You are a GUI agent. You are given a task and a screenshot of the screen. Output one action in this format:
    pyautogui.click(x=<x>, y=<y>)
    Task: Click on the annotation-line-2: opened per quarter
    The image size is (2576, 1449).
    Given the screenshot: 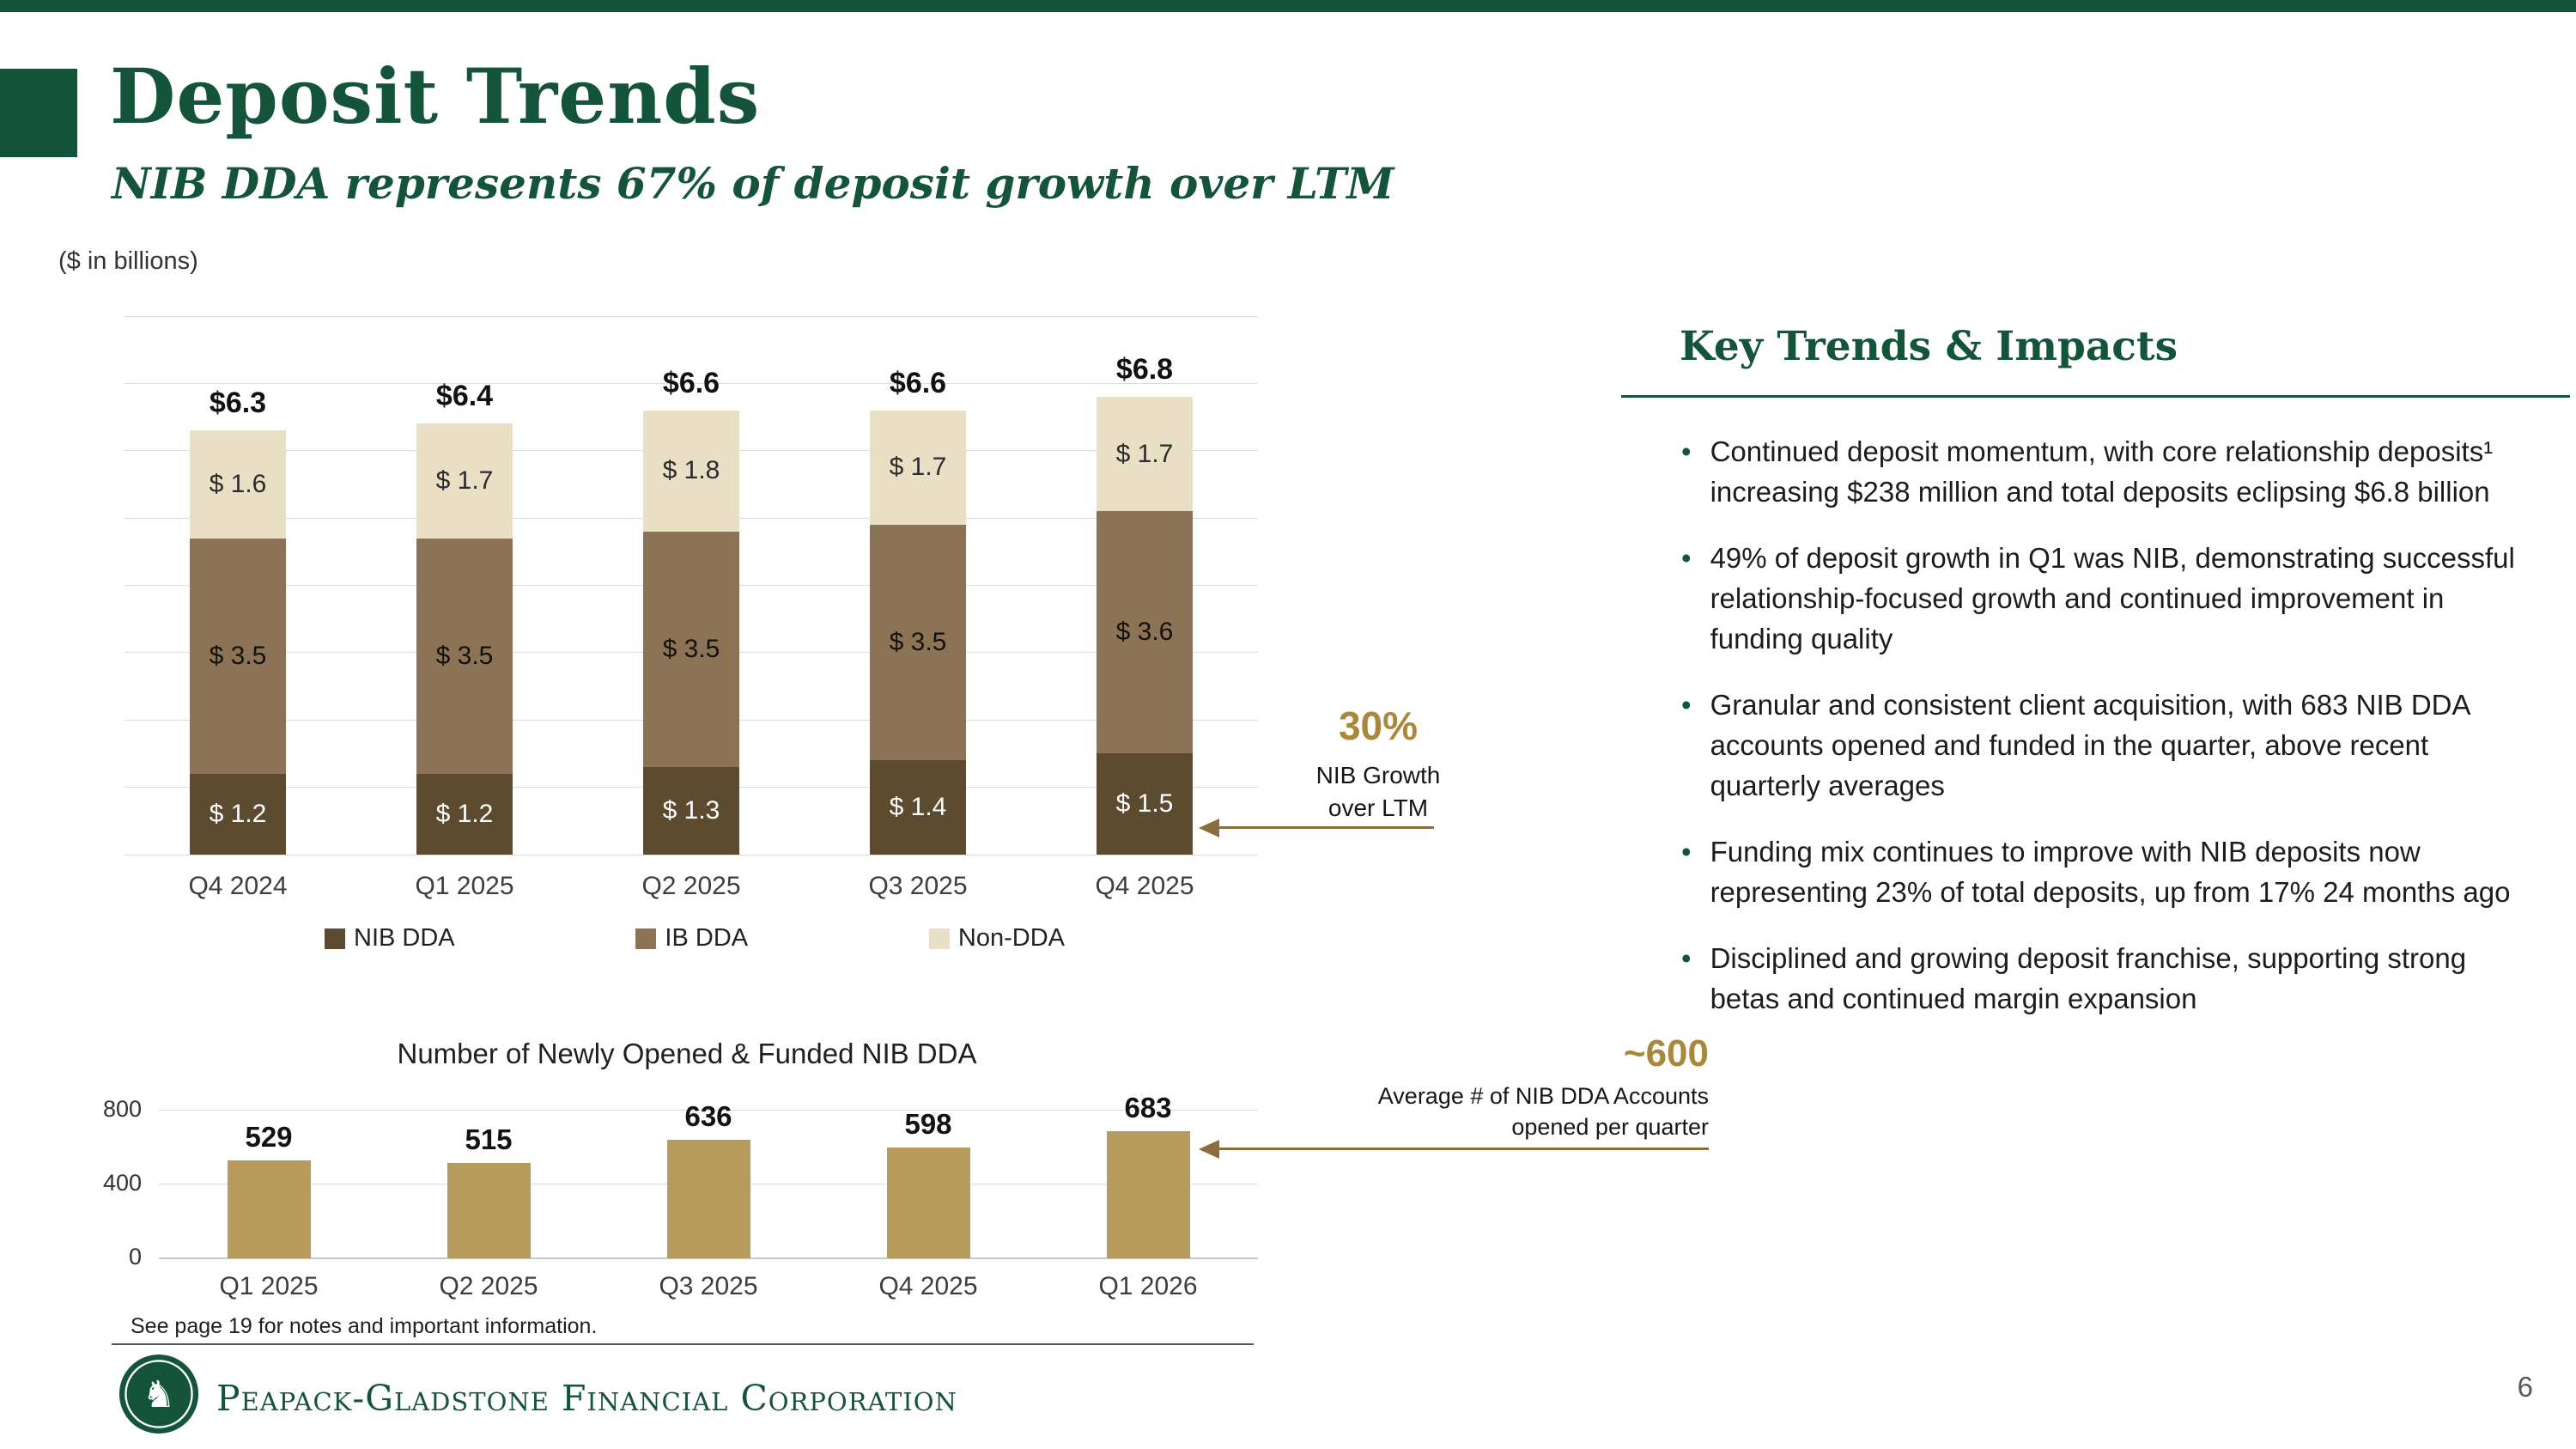 What is the action you would take?
    pyautogui.click(x=1610, y=1127)
    